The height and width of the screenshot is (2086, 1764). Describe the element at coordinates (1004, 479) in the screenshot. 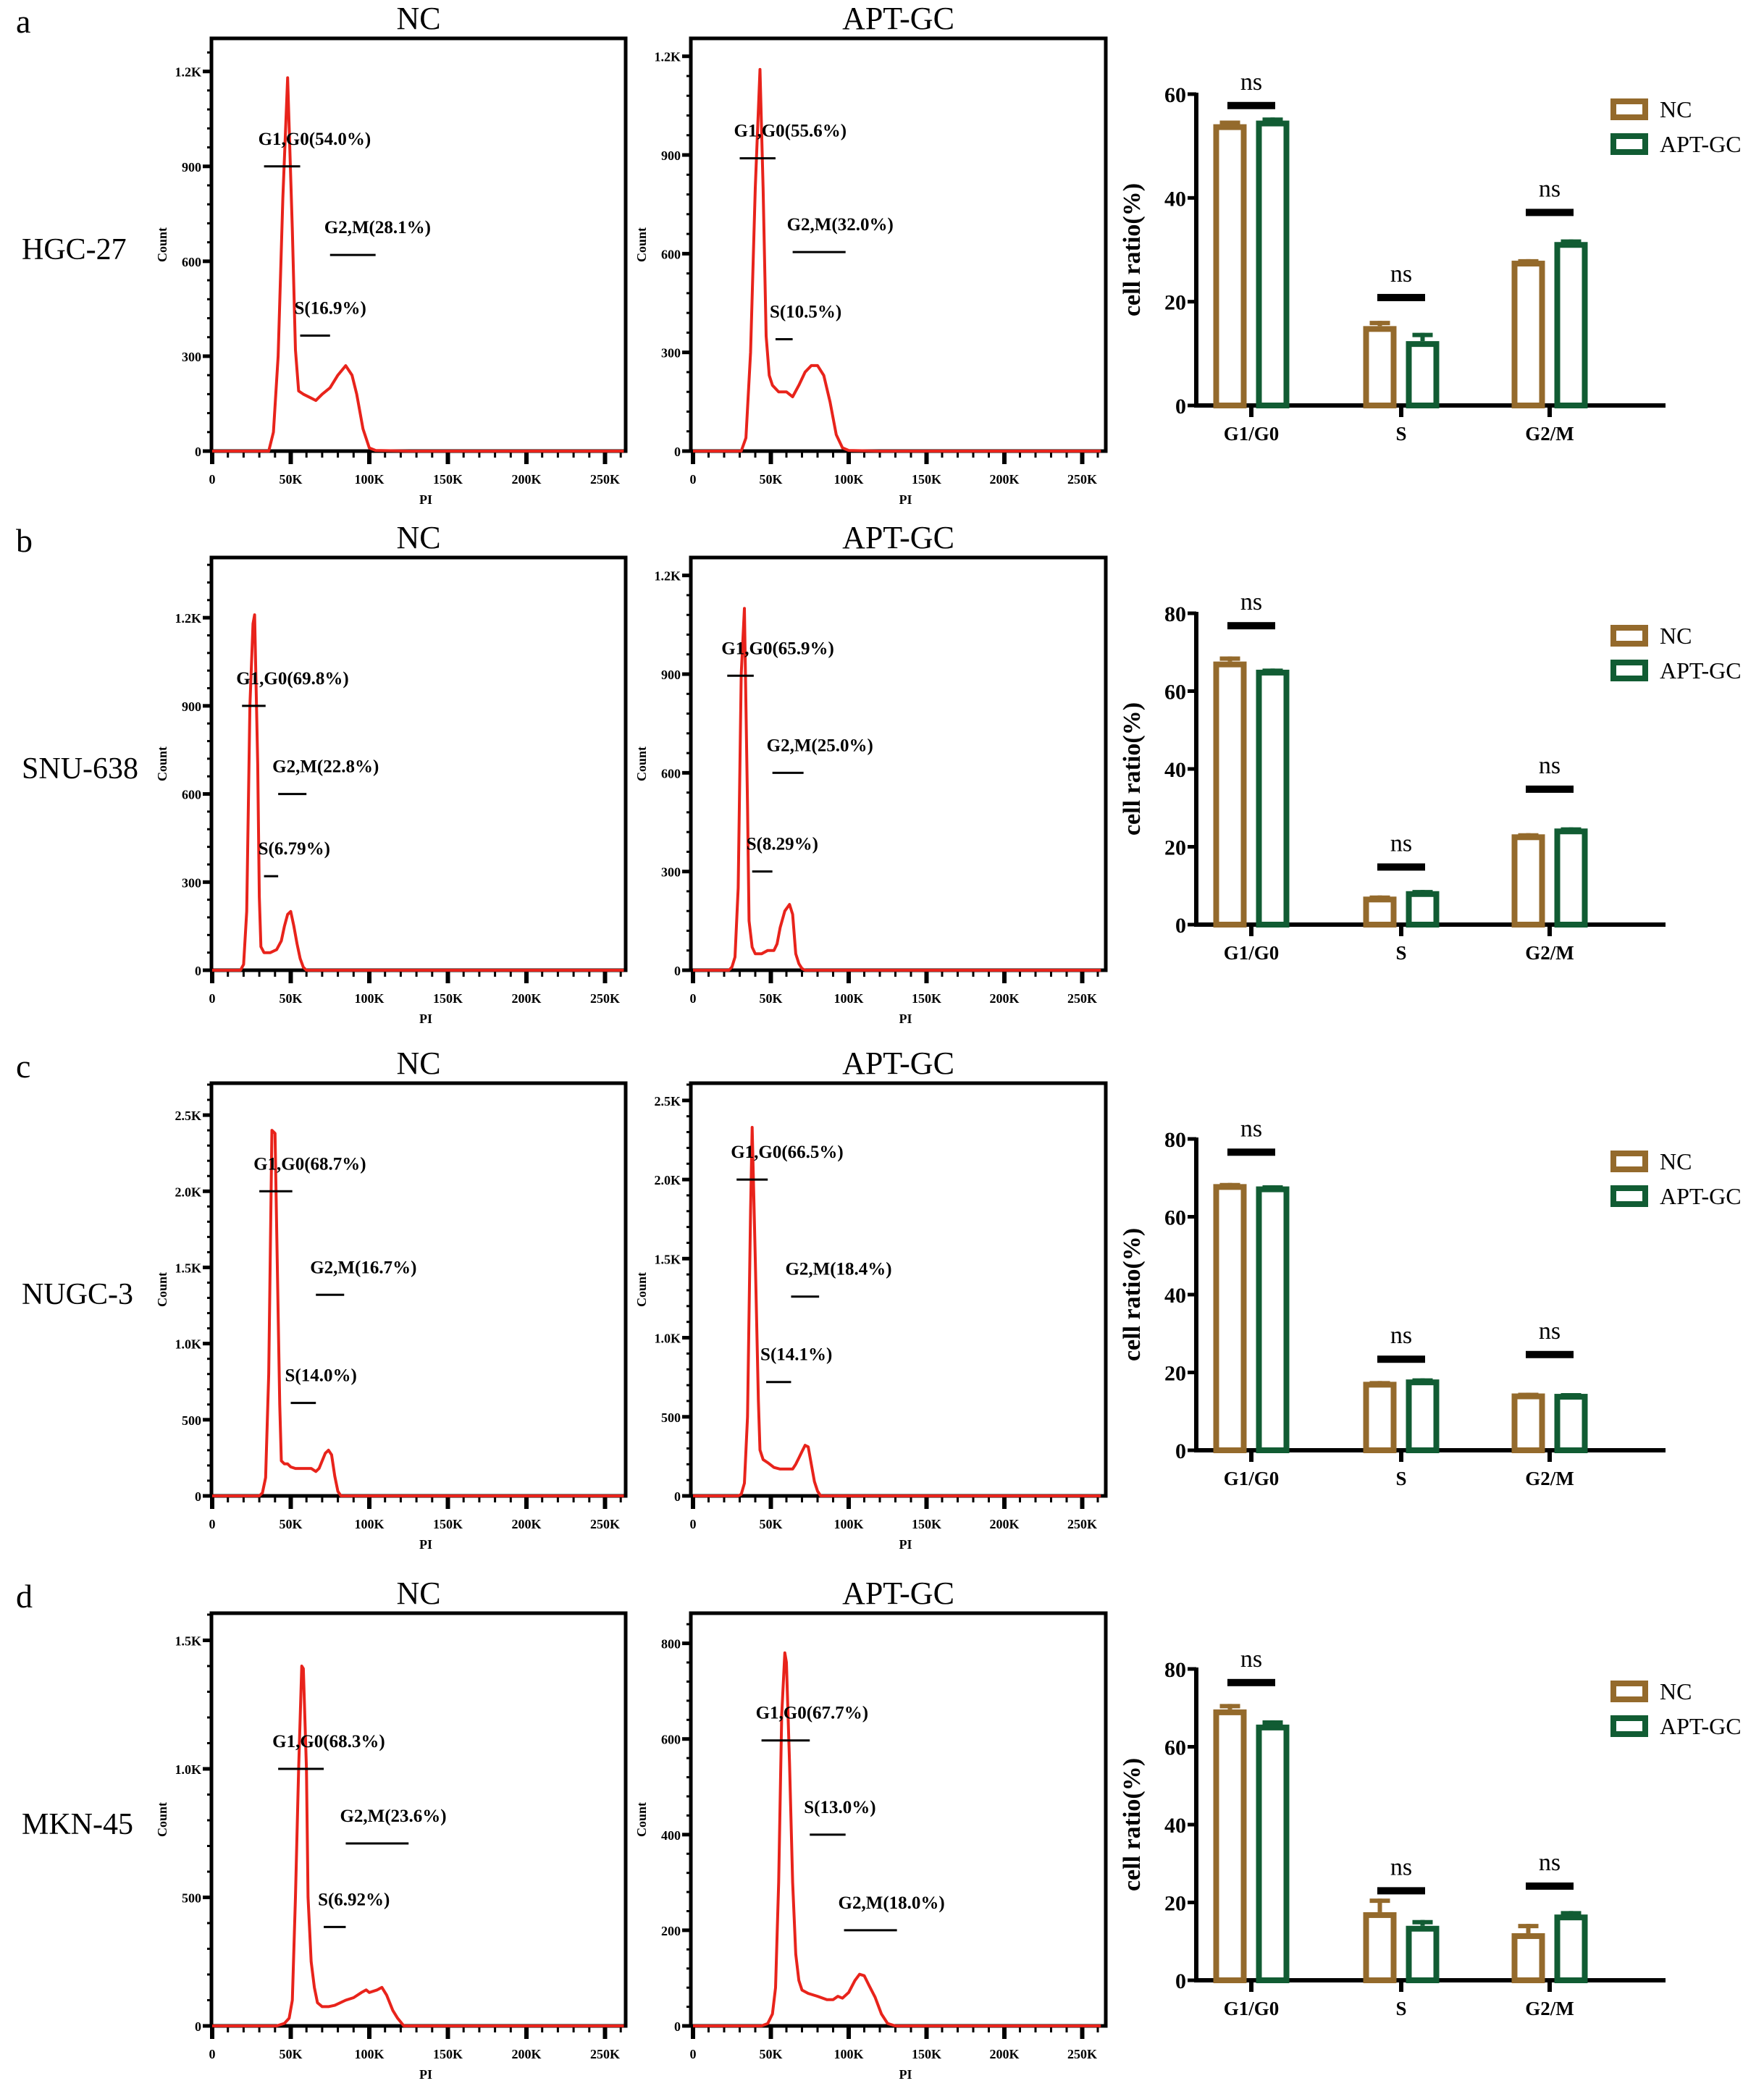

I see `x-tick-label: 200K` at that location.